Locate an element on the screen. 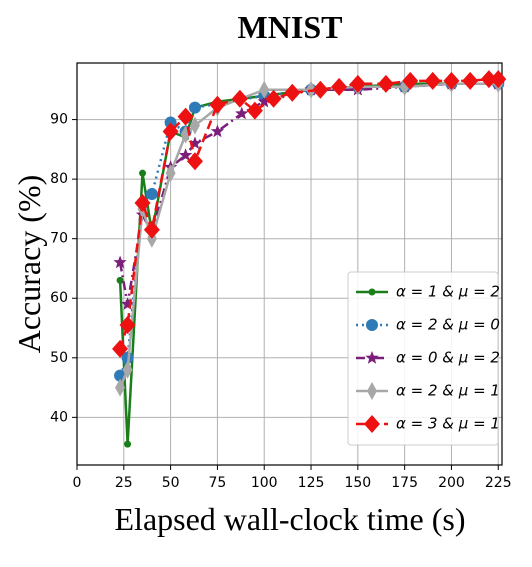  legend-box is located at coordinates (423, 358).